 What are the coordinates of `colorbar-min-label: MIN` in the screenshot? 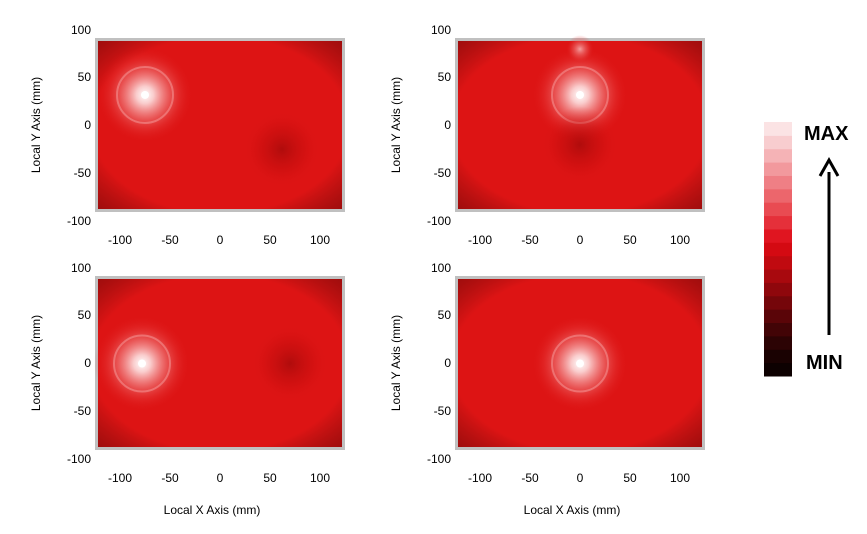 It's located at (824, 363).